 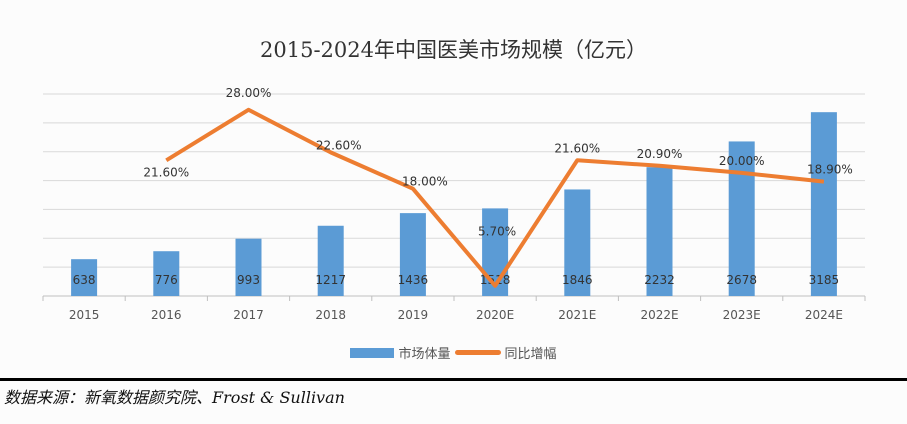 I want to click on x-tick-label: 2016, so click(x=166, y=315).